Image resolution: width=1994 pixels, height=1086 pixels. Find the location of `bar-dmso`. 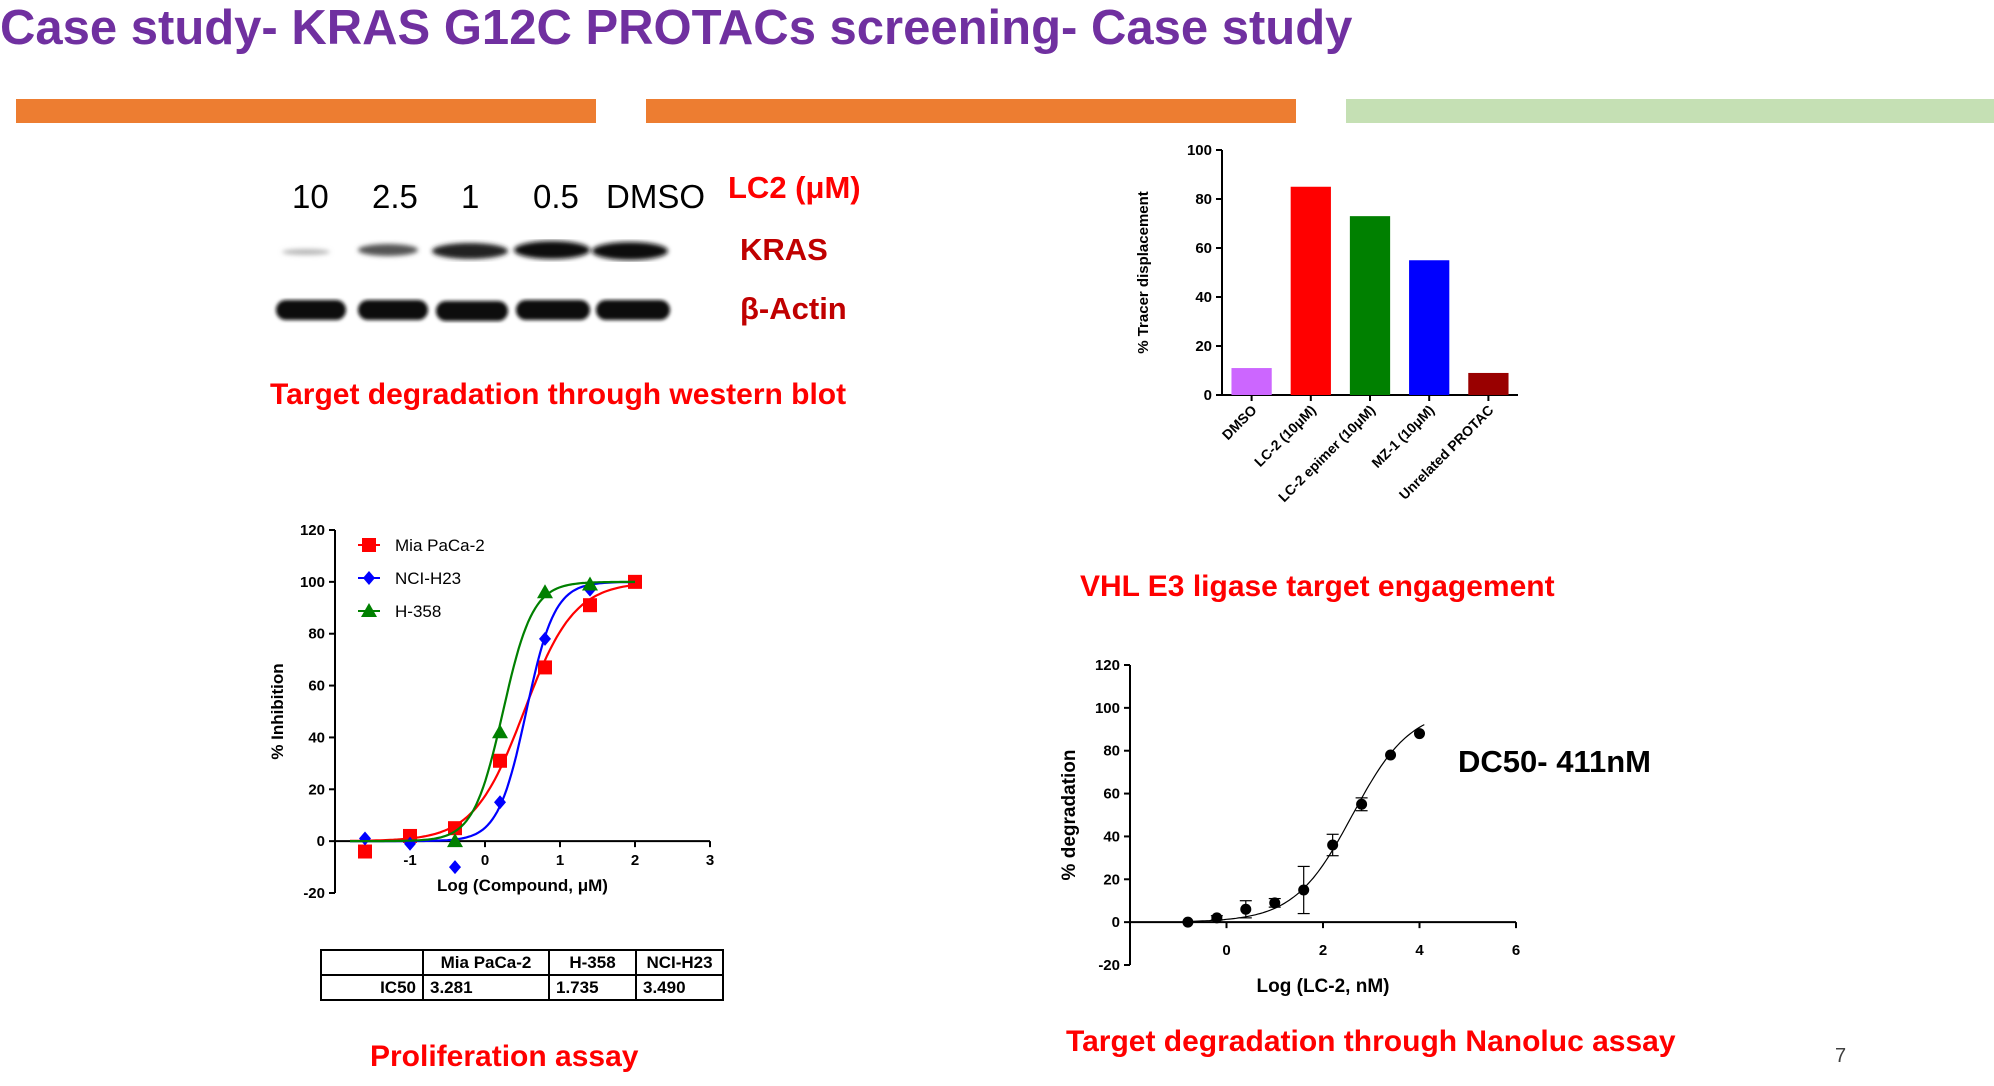

bar-dmso is located at coordinates (1251, 381).